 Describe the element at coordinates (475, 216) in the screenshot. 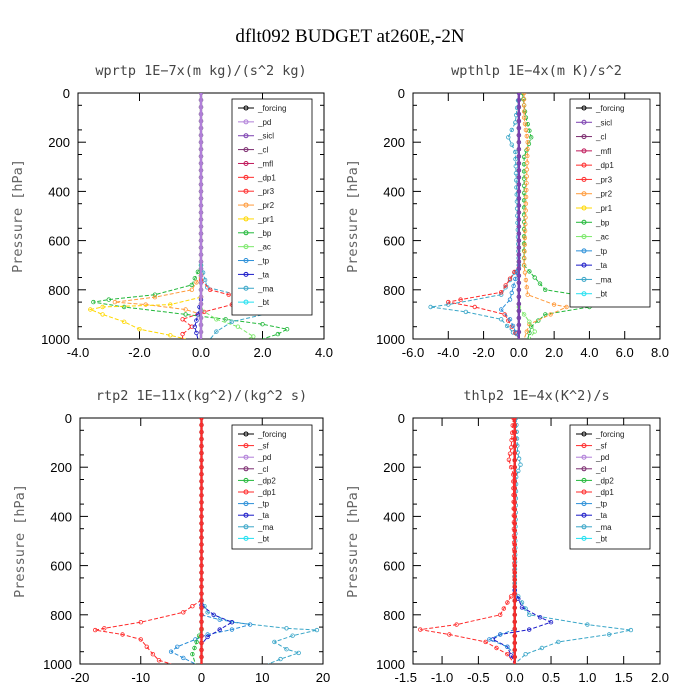

I see `series-line-ma` at that location.